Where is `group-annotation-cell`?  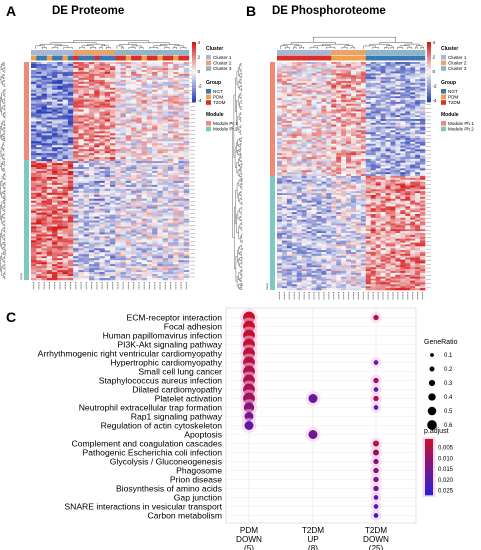 group-annotation-cell is located at coordinates (170, 58).